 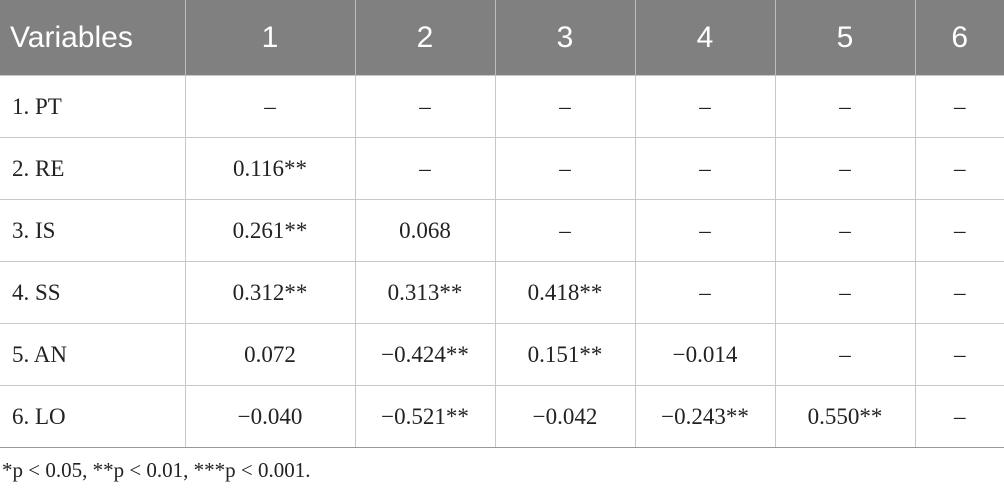 I want to click on header-cell: 1, so click(x=269, y=38).